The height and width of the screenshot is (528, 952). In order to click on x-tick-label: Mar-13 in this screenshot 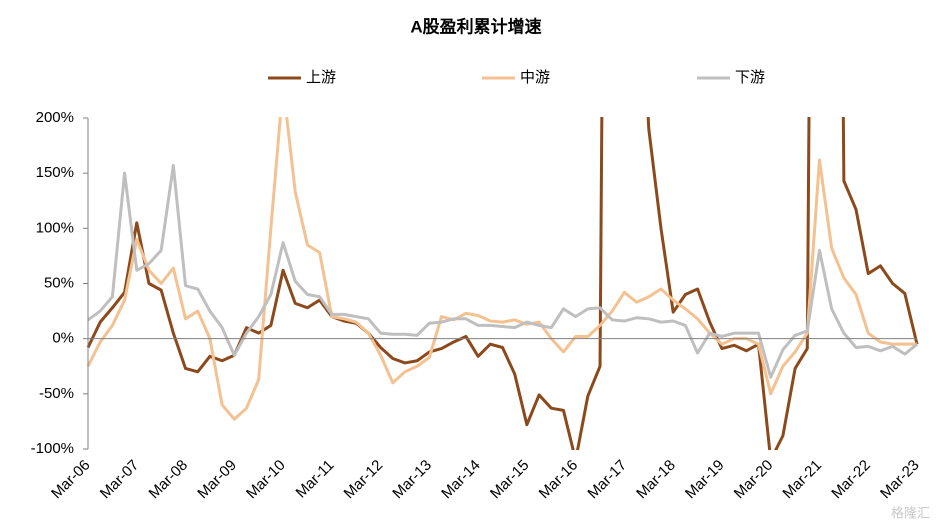, I will do `click(412, 480)`.